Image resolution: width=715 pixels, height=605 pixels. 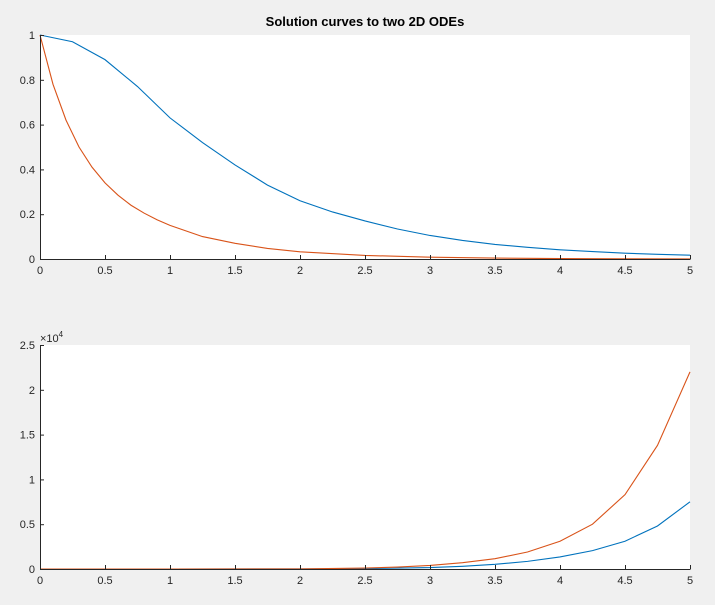 I want to click on bottom-y-tick-label: 0, so click(x=32, y=570).